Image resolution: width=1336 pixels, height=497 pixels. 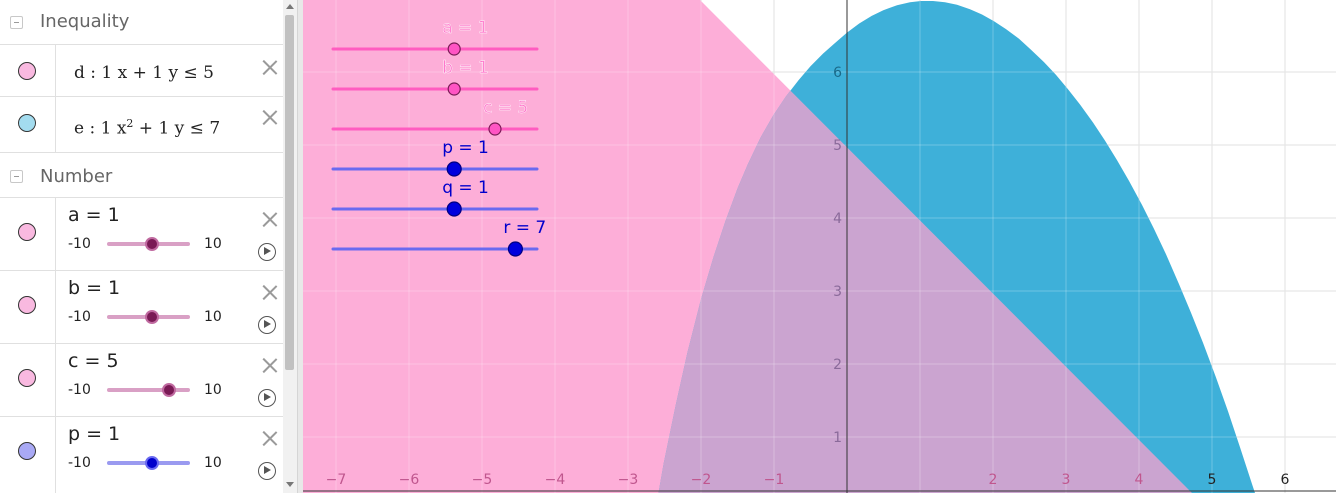 What do you see at coordinates (290, 6) in the screenshot?
I see `scroll-up-arrow-icon` at bounding box center [290, 6].